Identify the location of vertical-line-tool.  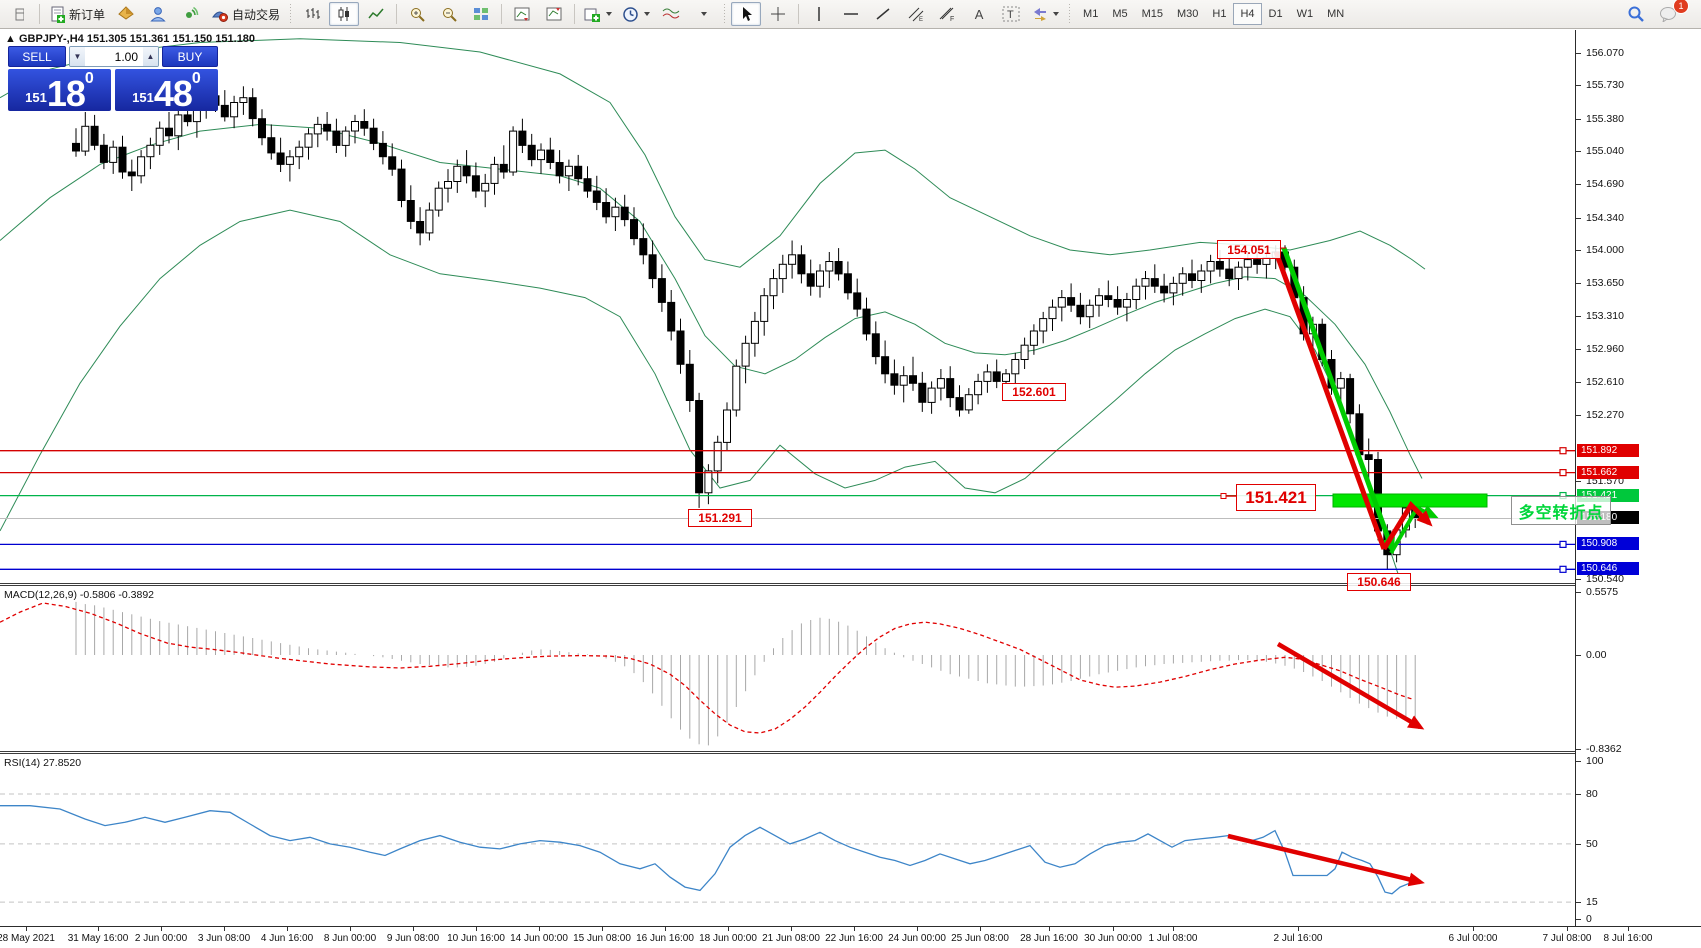
(819, 14).